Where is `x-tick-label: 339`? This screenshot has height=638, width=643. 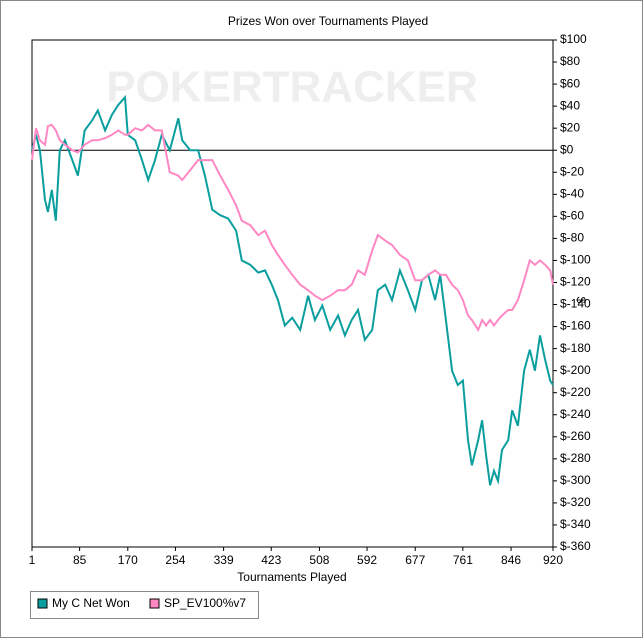 x-tick-label: 339 is located at coordinates (224, 560).